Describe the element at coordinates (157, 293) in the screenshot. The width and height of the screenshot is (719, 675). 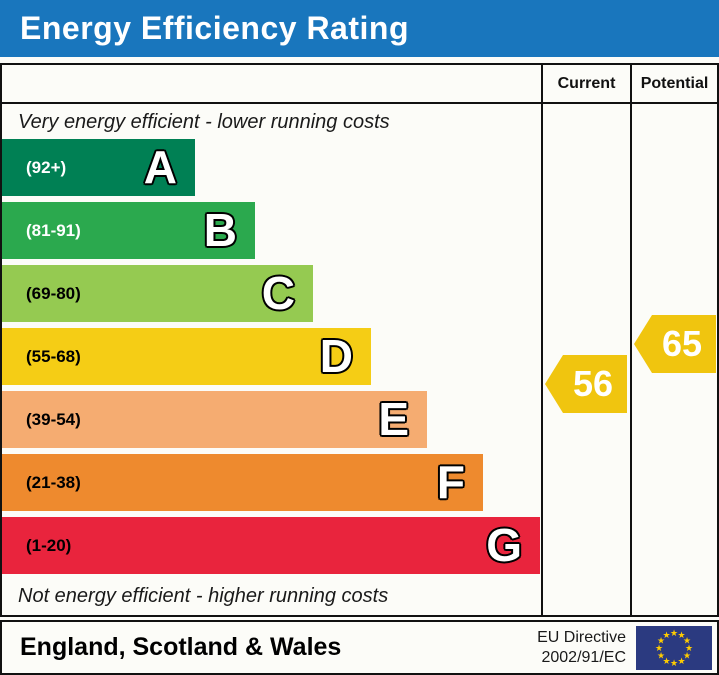
I see `band-c: (69-80) C` at that location.